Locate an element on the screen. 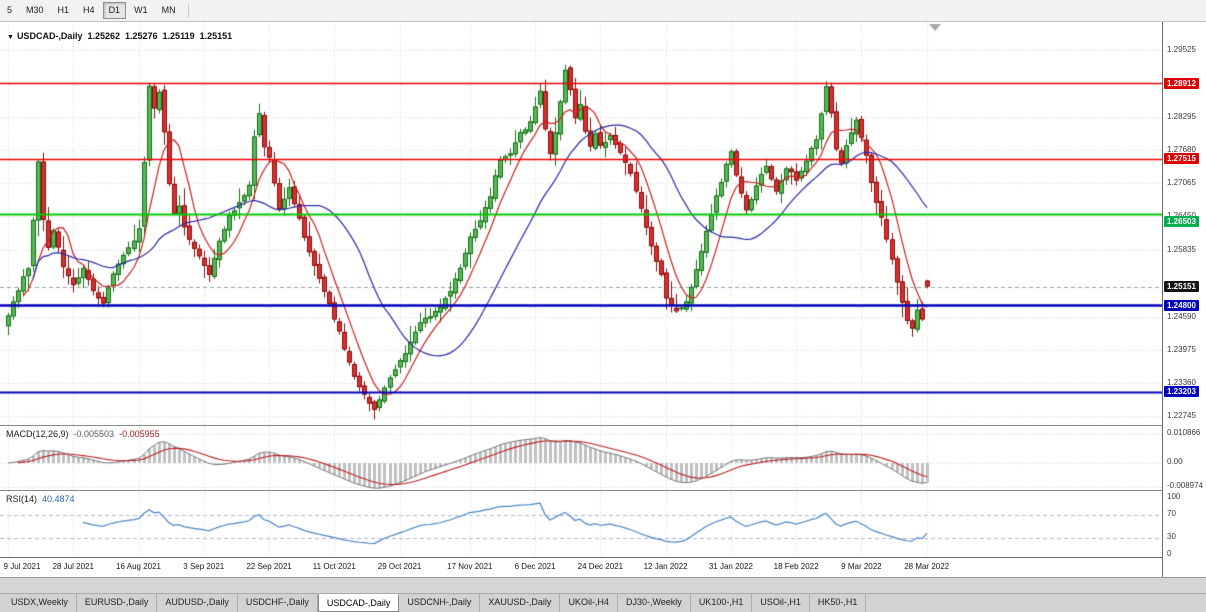  price-axis-label: 1.25835 is located at coordinates (1181, 249).